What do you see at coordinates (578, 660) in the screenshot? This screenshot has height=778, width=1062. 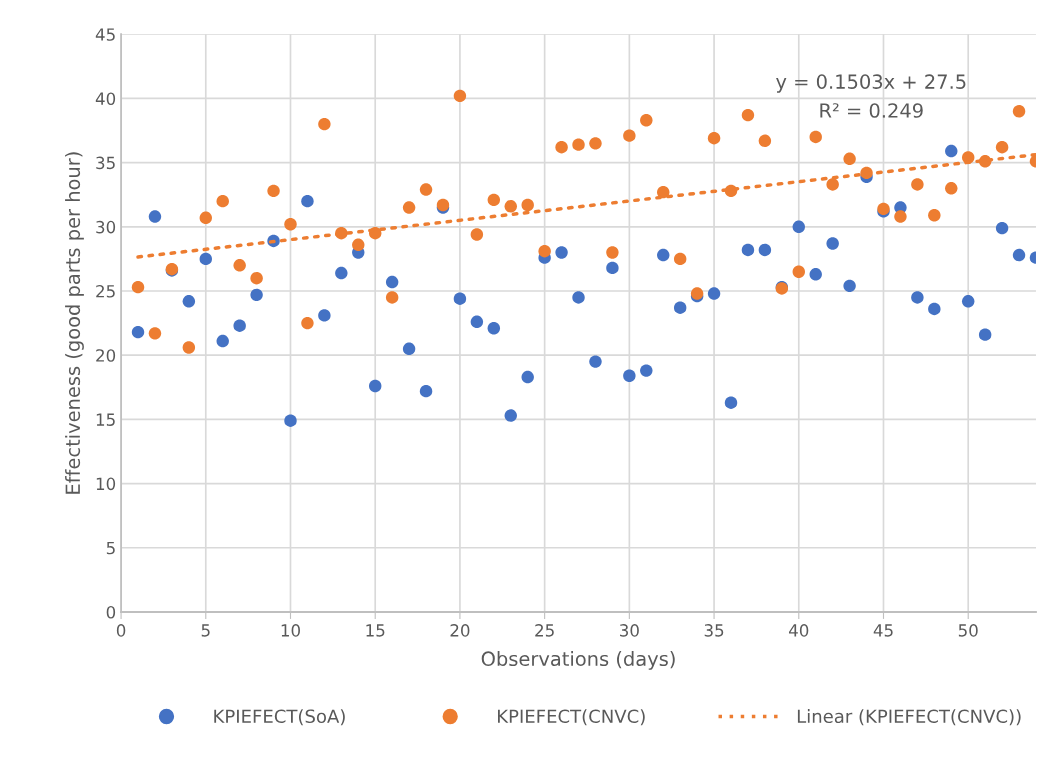 I see `x-axis-title: Observations (days)` at bounding box center [578, 660].